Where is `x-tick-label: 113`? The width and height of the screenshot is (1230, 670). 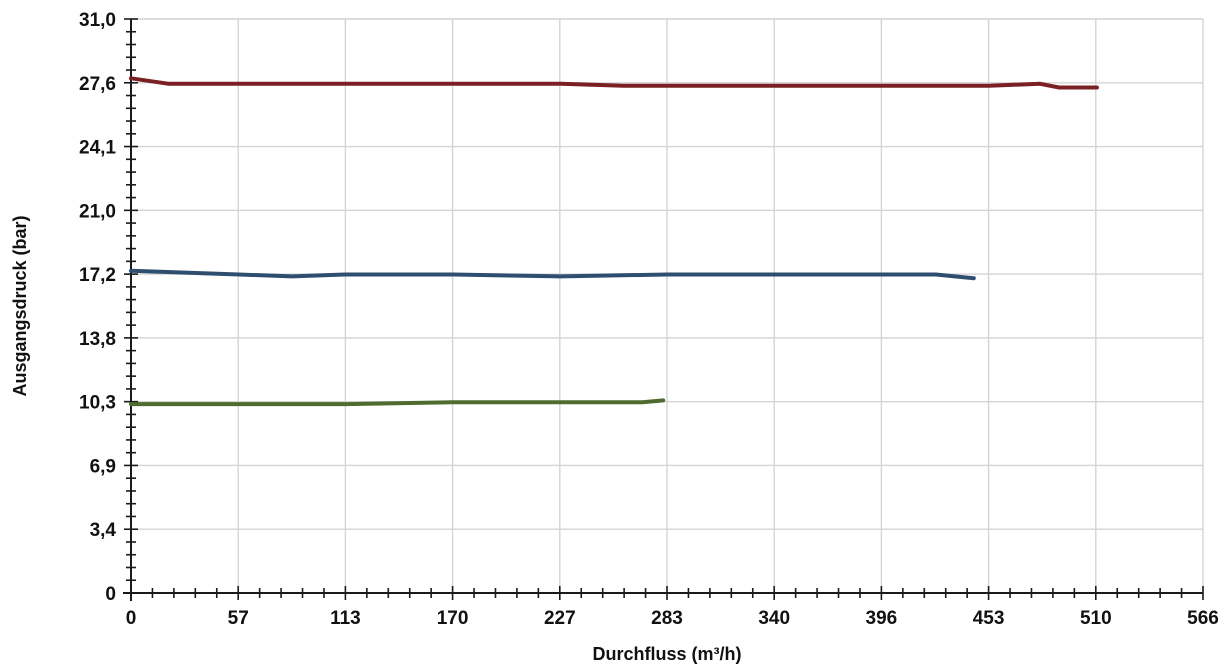 x-tick-label: 113 is located at coordinates (345, 618).